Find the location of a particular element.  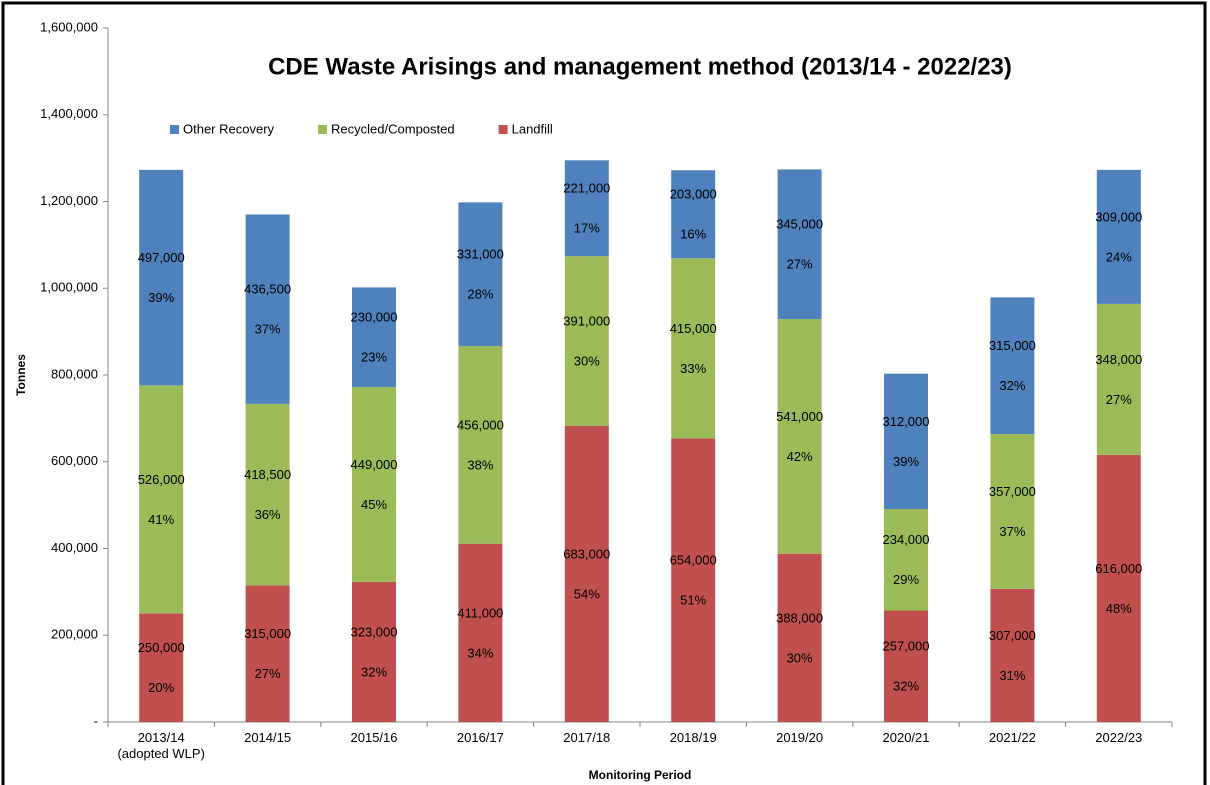

value-label: 221,000 is located at coordinates (586, 188).